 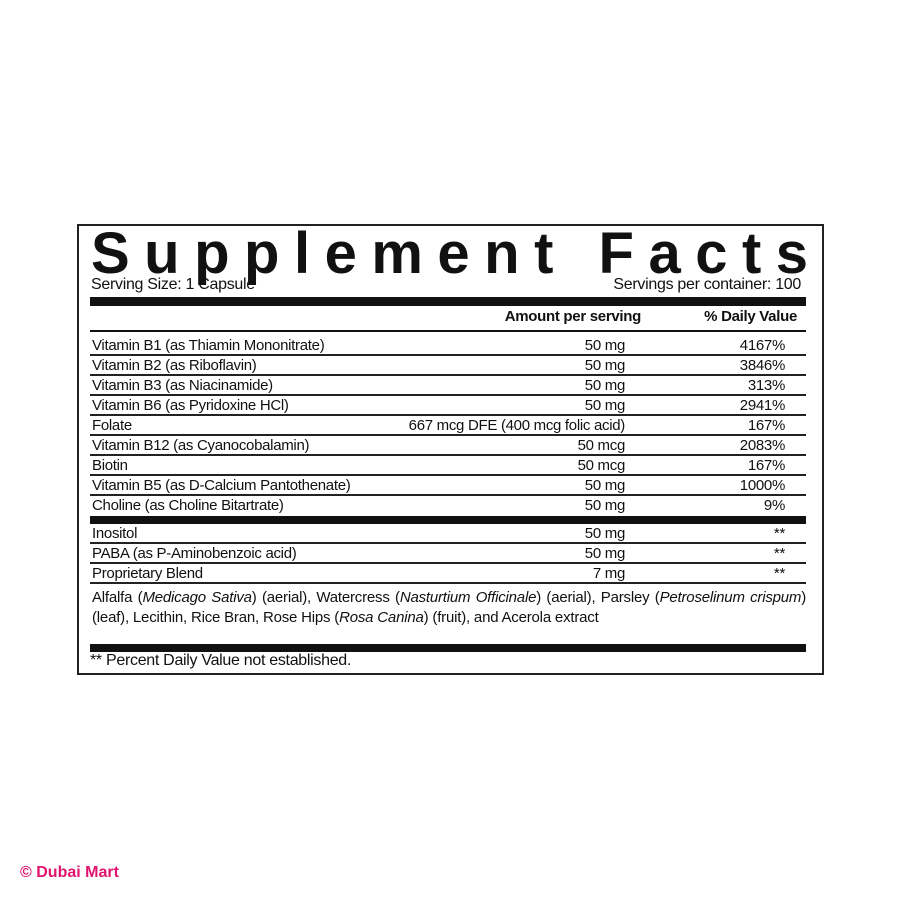 What do you see at coordinates (173, 284) in the screenshot?
I see `serving-size: Serving Size: 1 Capsule` at bounding box center [173, 284].